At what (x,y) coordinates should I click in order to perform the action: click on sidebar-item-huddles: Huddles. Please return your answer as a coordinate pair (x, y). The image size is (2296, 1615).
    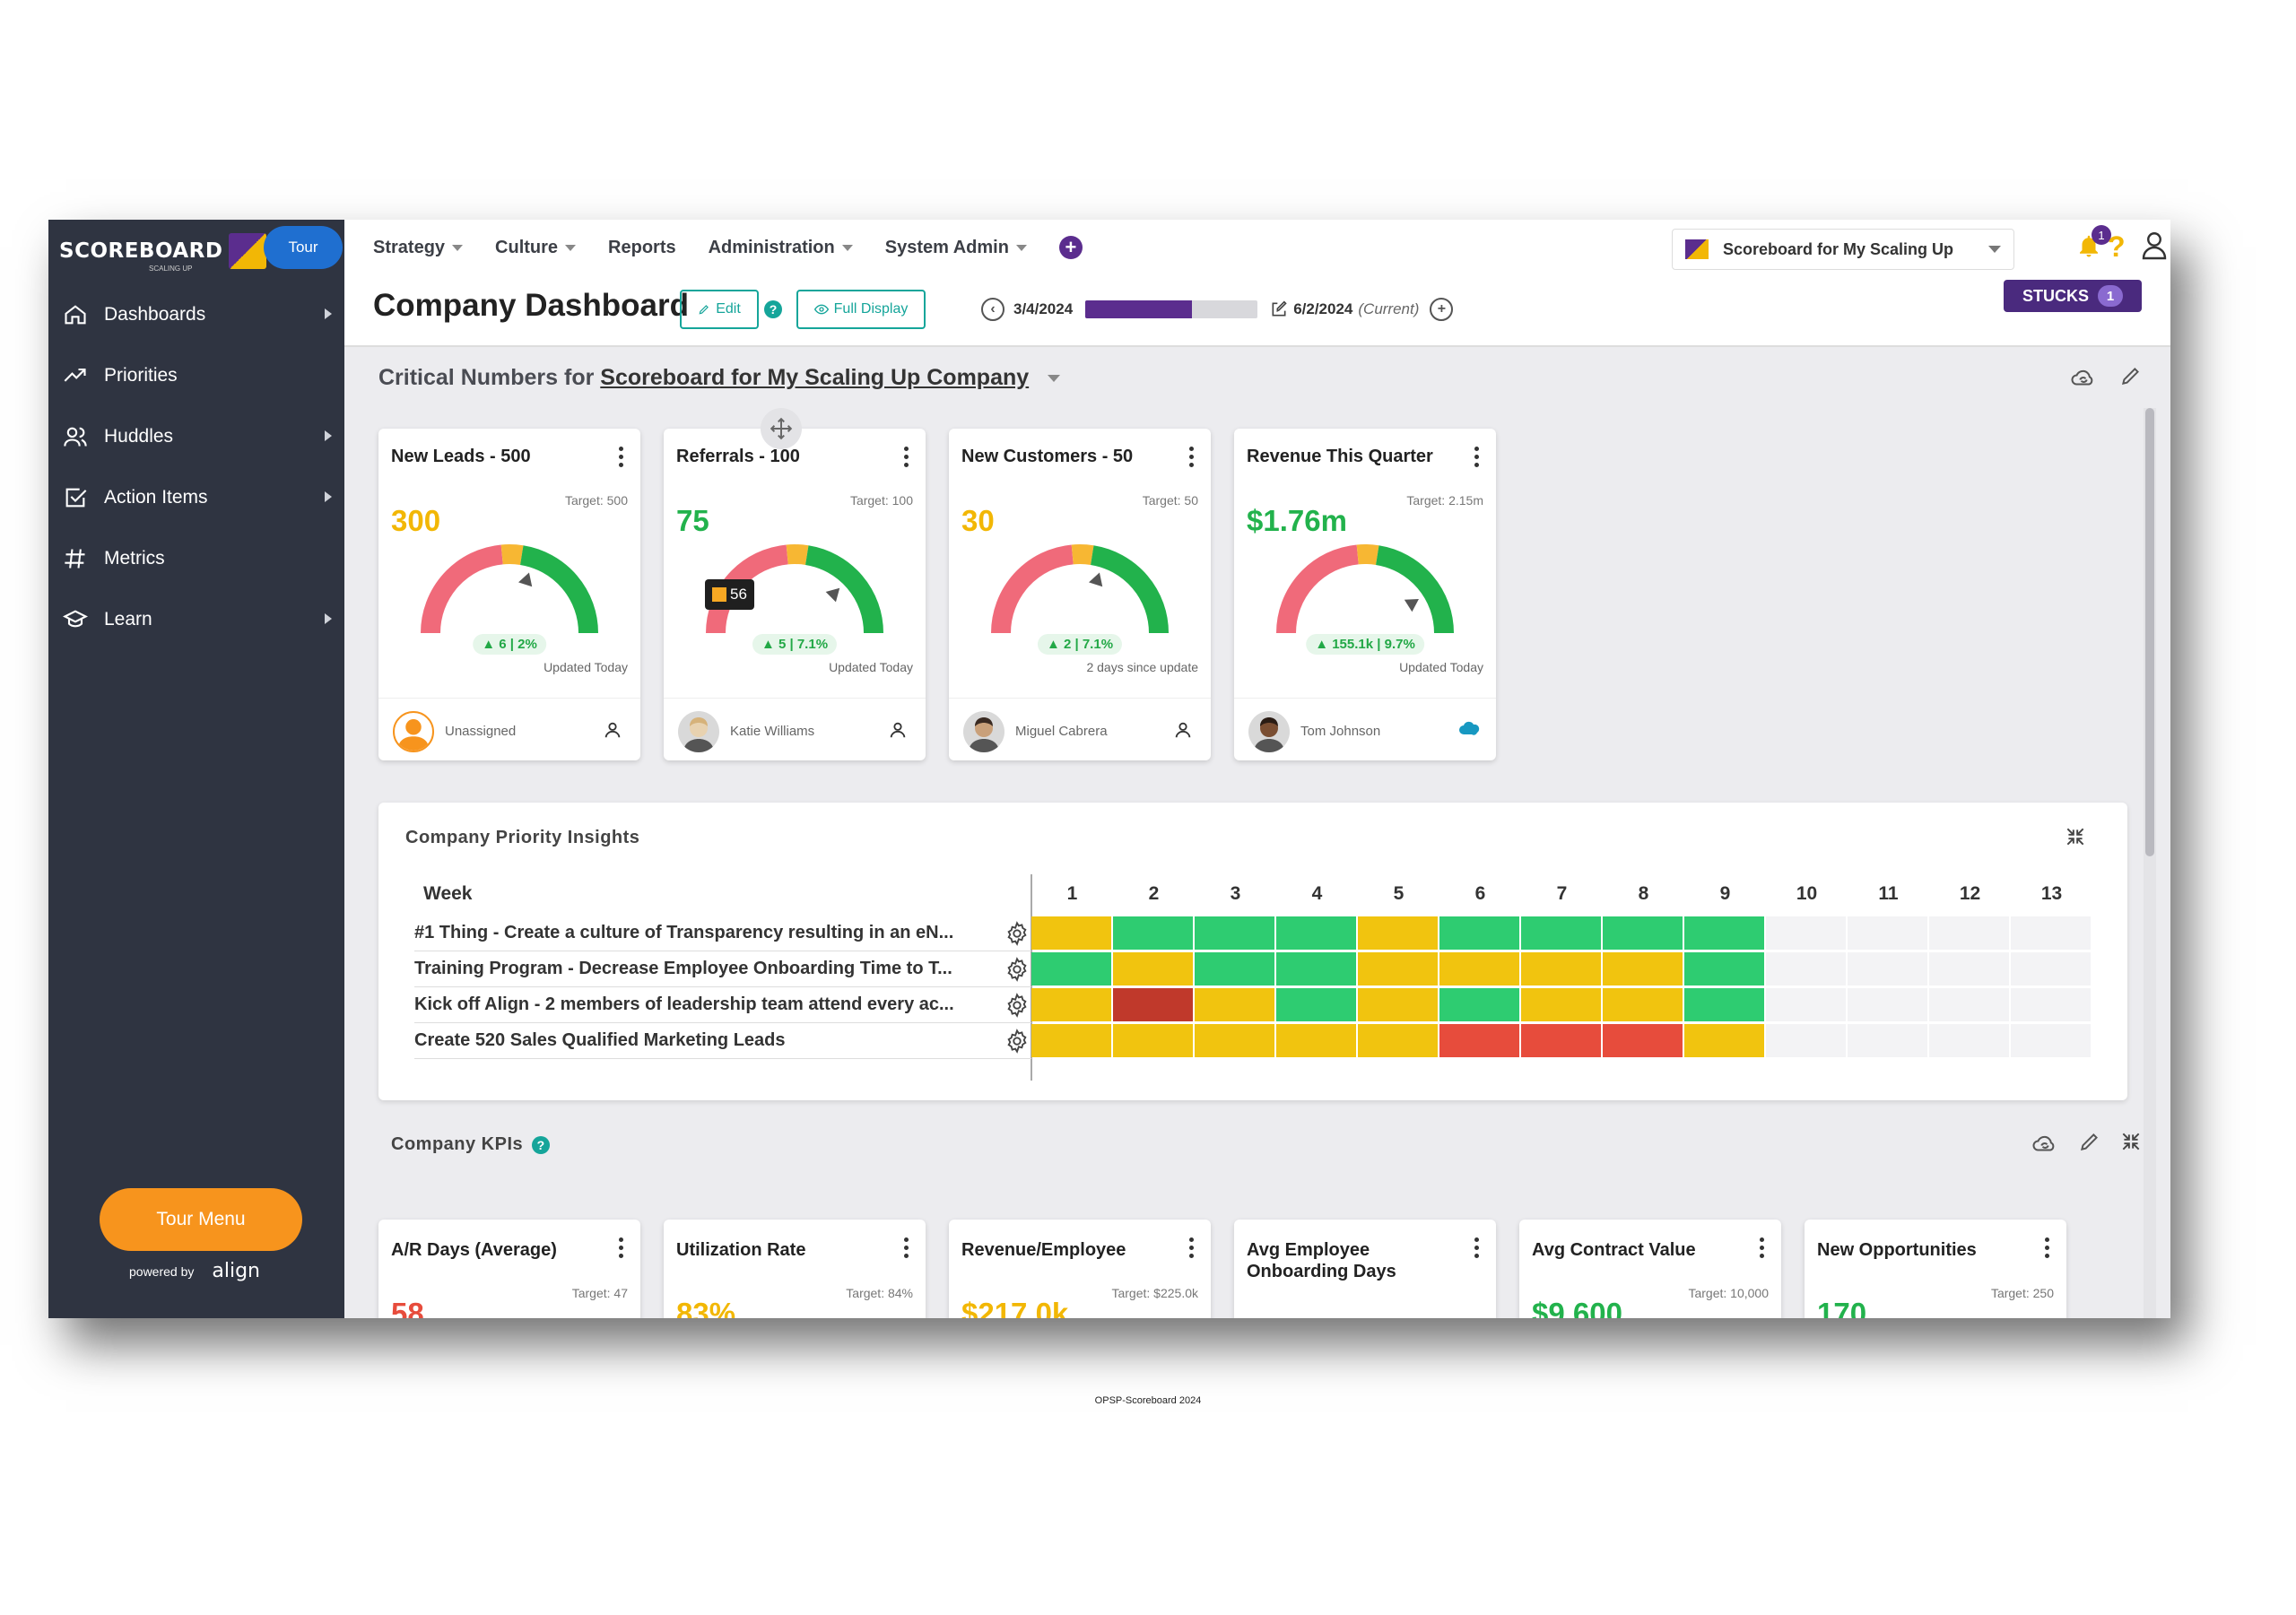
    Looking at the image, I should click on (196, 436).